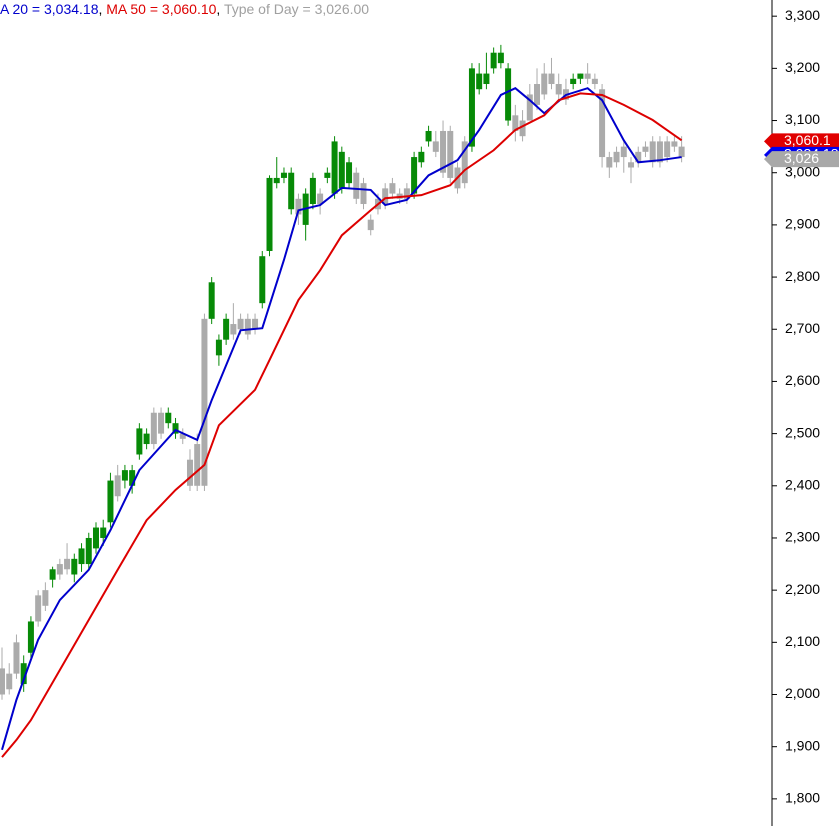 This screenshot has width=839, height=826. I want to click on y-tick-label: 2,500, so click(802, 432).